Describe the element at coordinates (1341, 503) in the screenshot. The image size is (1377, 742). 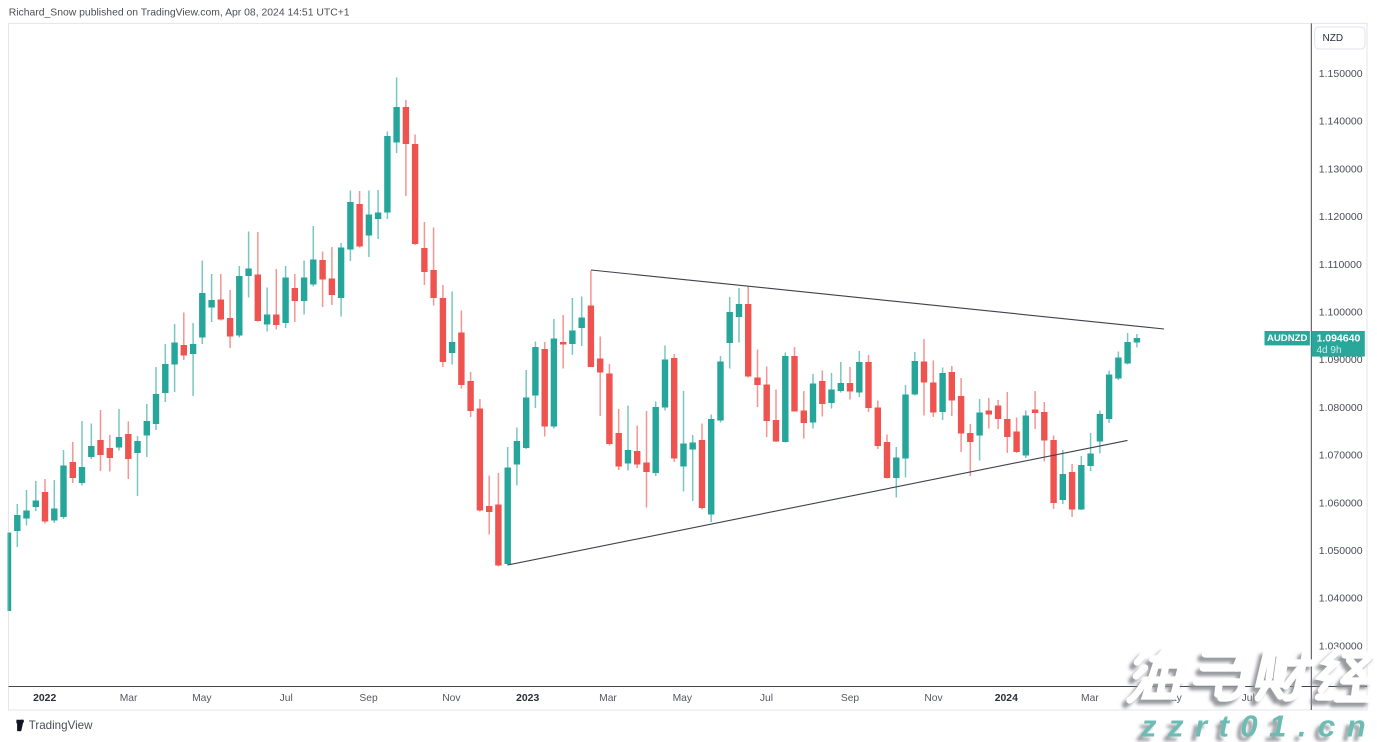
I see `svg-text: 1.060000` at that location.